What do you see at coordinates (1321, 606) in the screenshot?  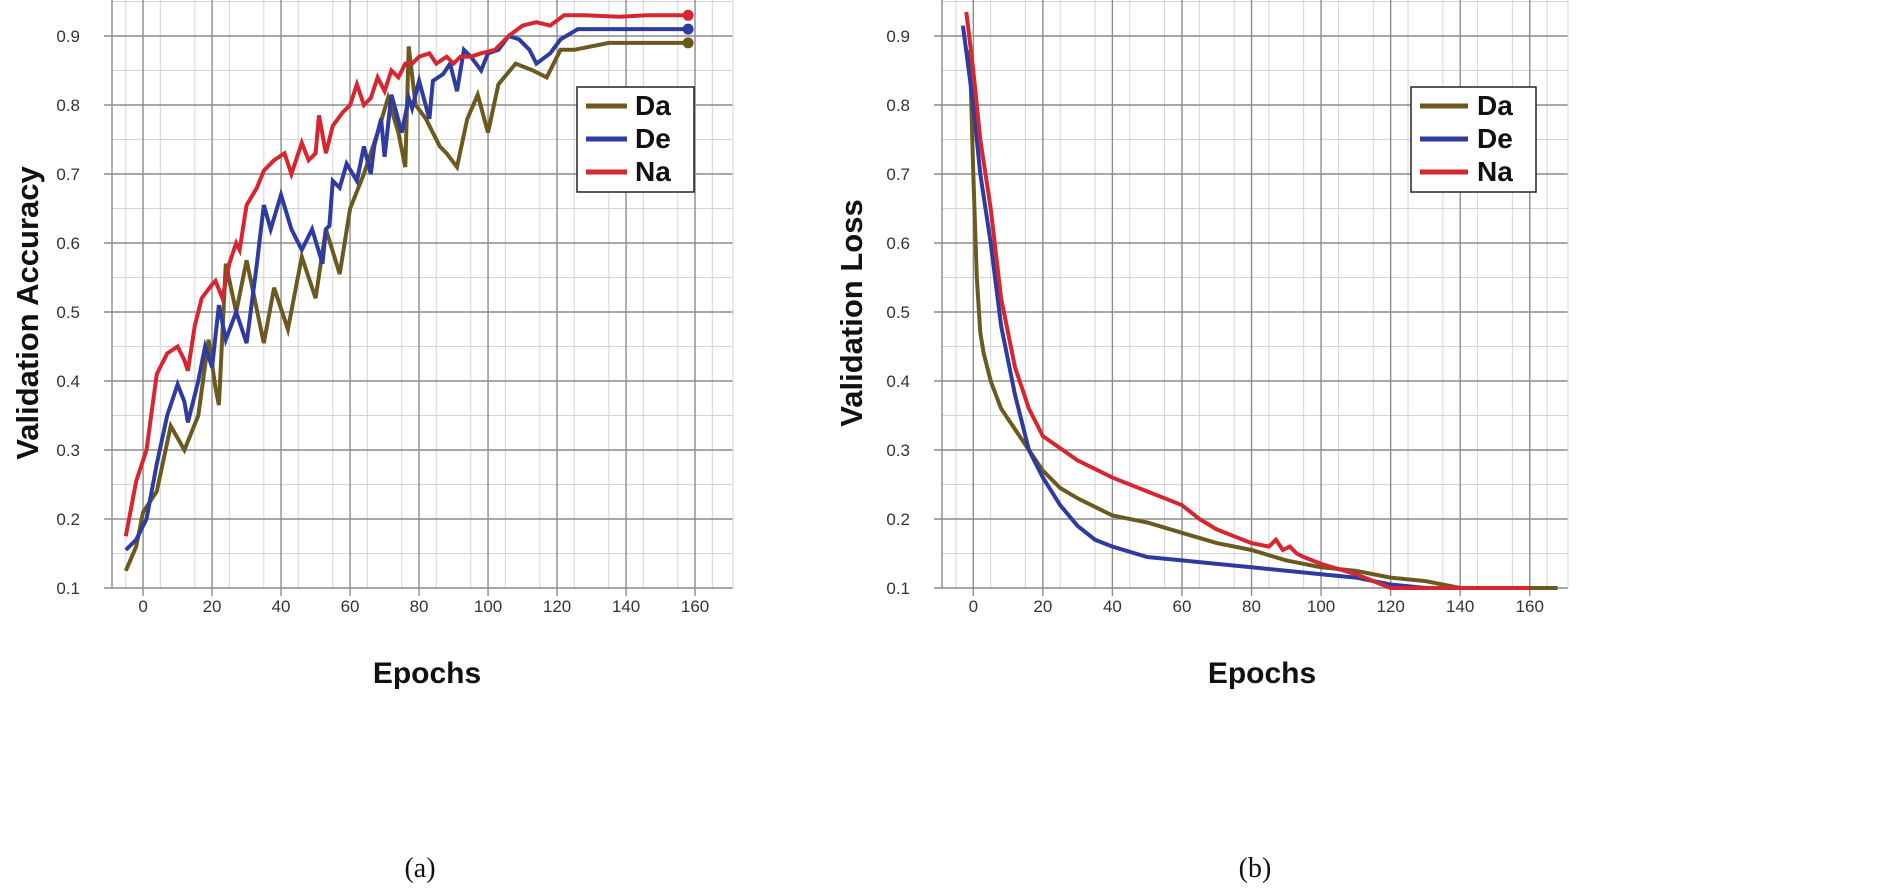 I see `panel-b-x-tick-label: 100` at bounding box center [1321, 606].